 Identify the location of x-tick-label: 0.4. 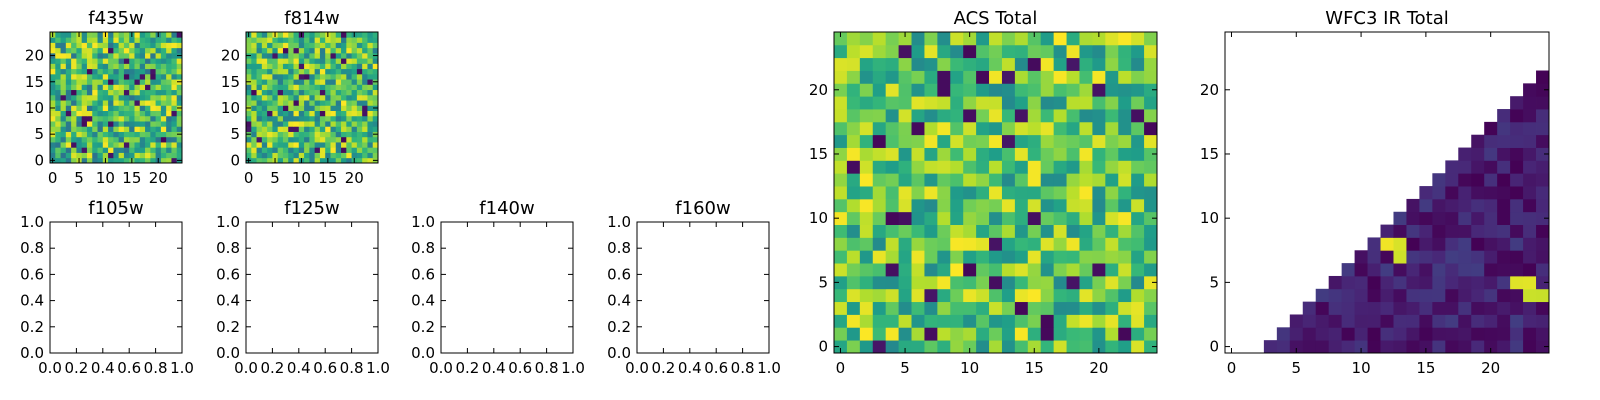
(299, 368).